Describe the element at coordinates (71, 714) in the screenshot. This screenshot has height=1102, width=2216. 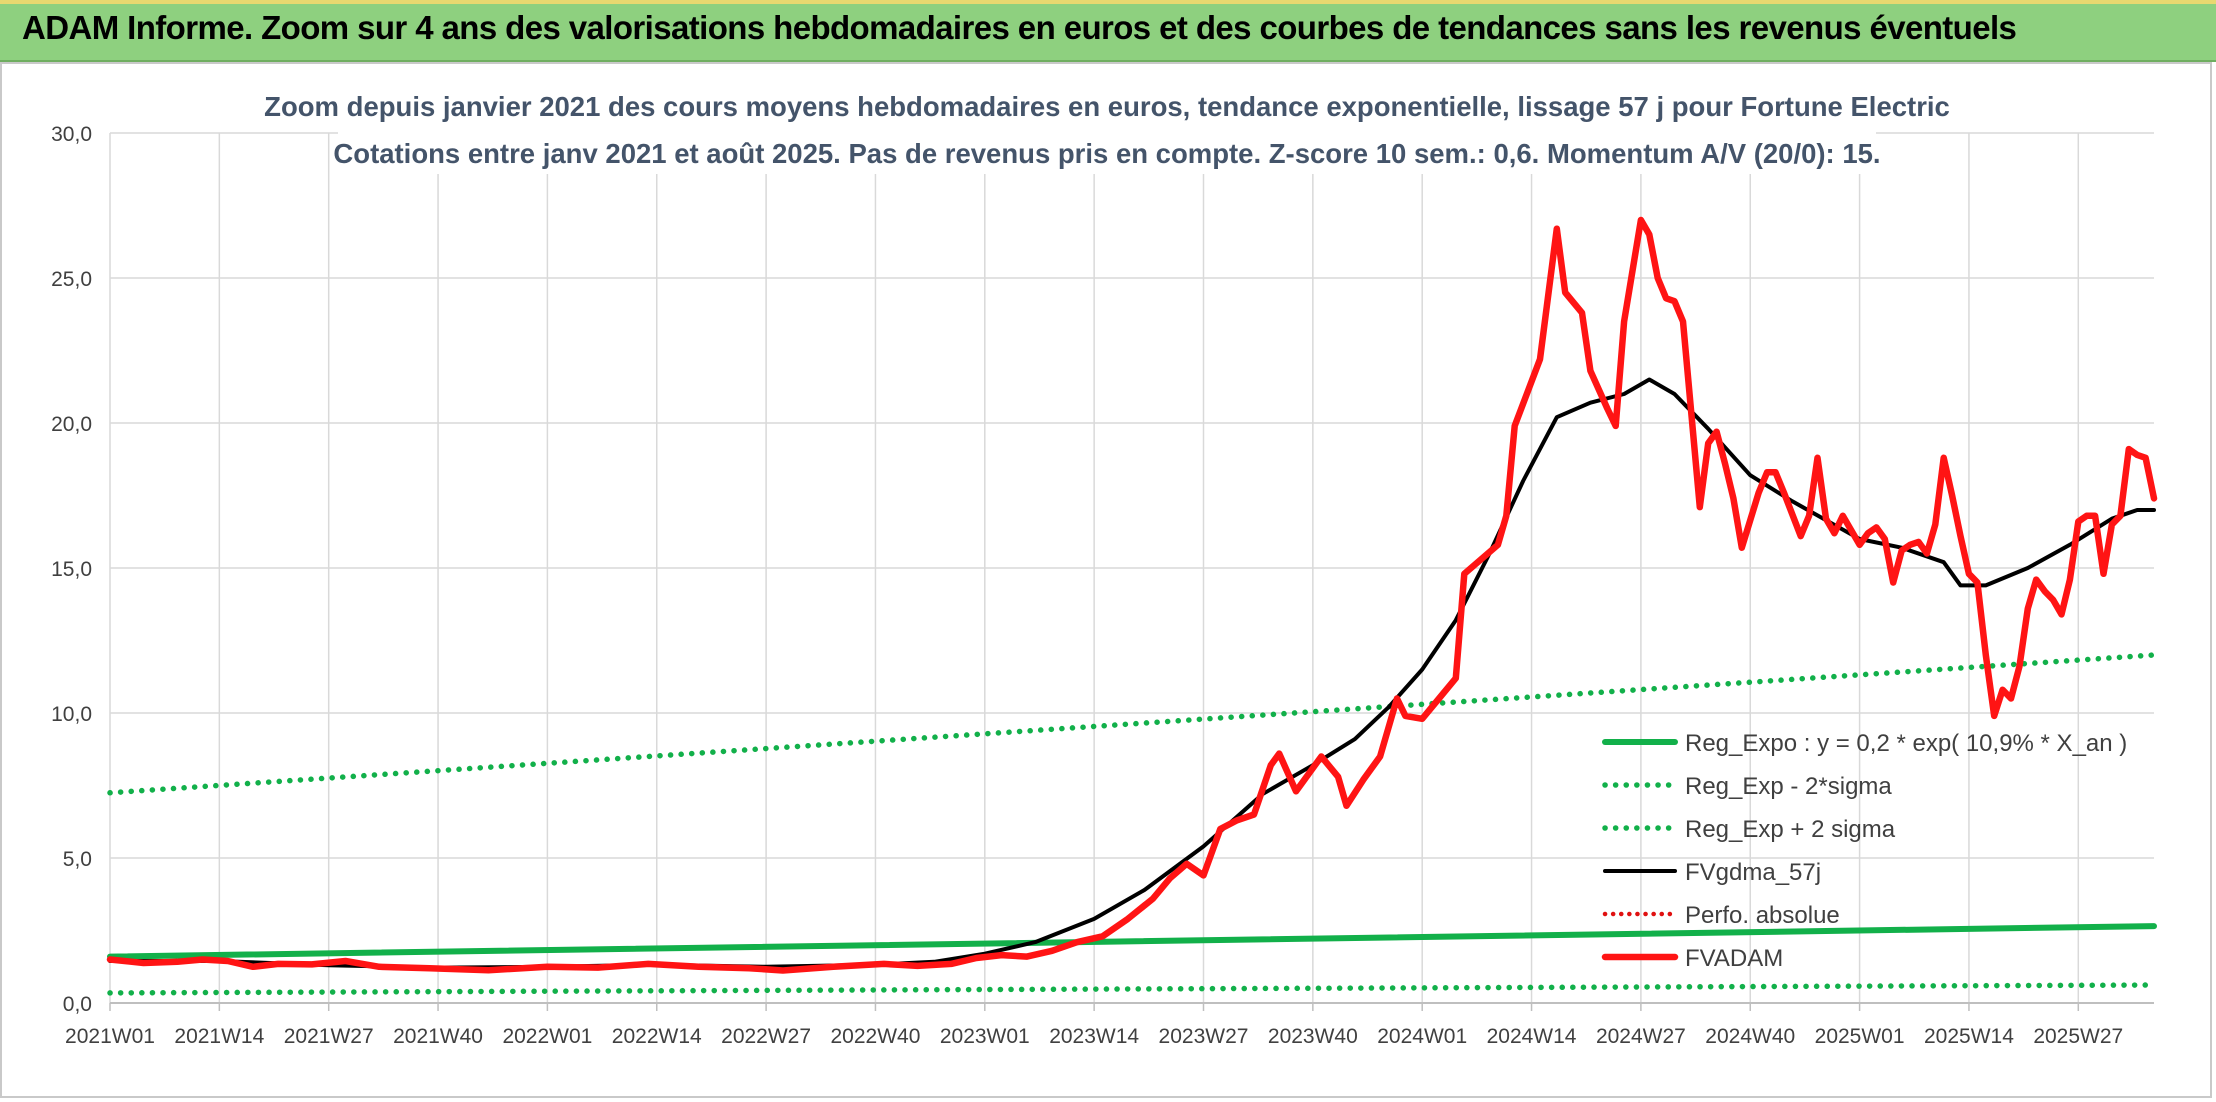
I see `y-tick-label: 10,0` at that location.